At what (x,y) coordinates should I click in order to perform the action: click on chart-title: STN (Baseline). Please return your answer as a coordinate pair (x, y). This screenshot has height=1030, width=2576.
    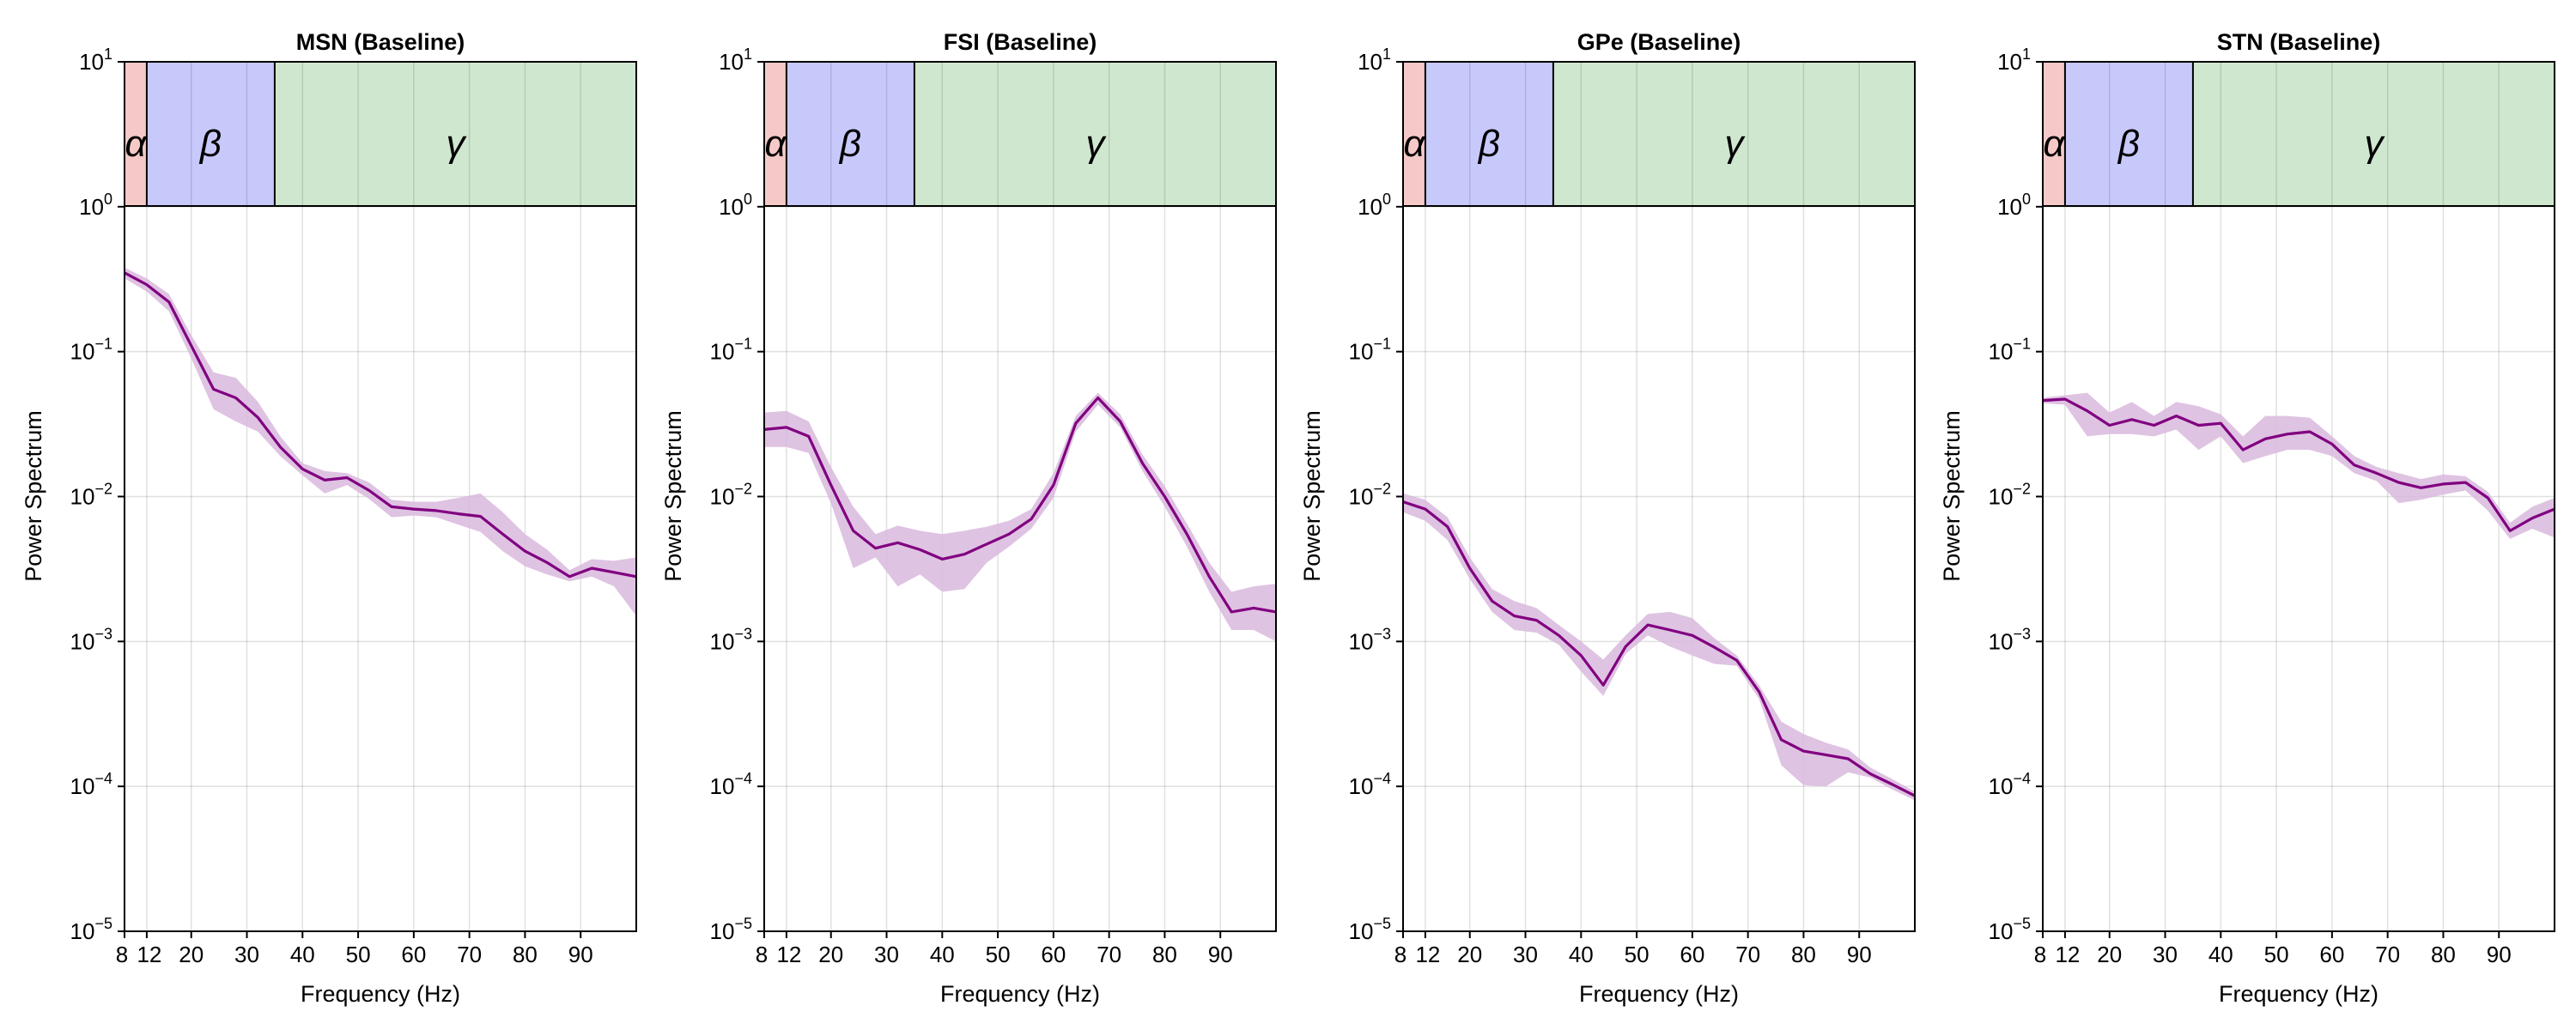
    Looking at the image, I should click on (2299, 42).